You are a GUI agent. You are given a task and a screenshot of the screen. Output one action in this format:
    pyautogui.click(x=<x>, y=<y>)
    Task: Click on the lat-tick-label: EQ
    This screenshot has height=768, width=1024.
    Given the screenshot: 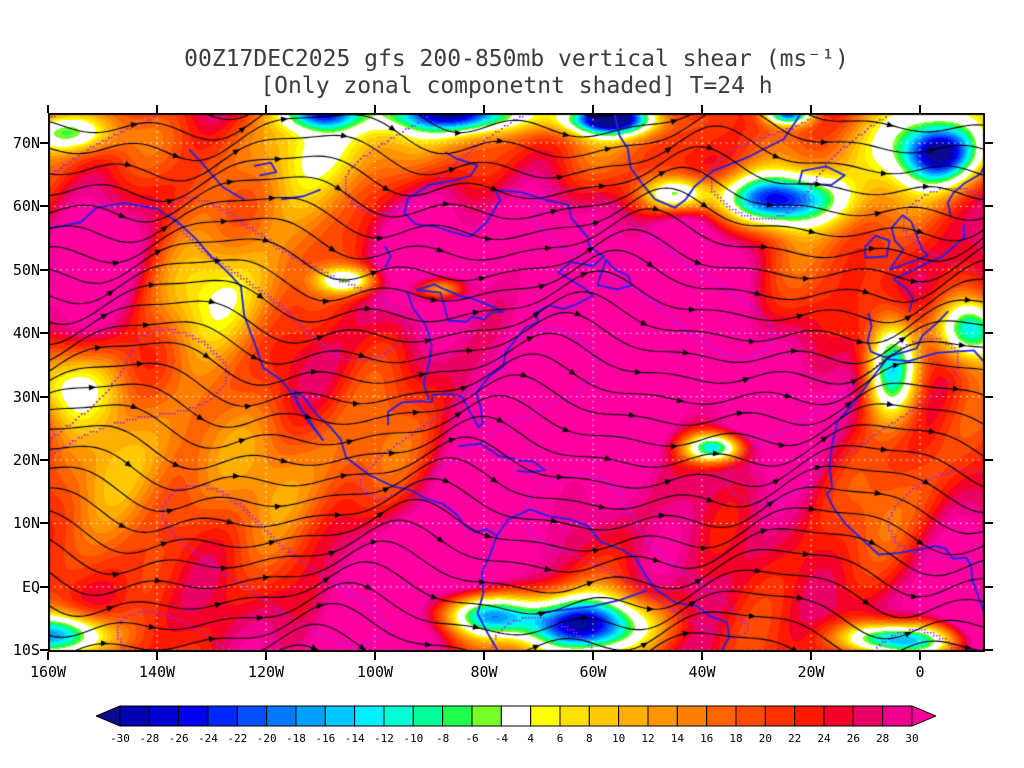 What is the action you would take?
    pyautogui.click(x=30, y=586)
    